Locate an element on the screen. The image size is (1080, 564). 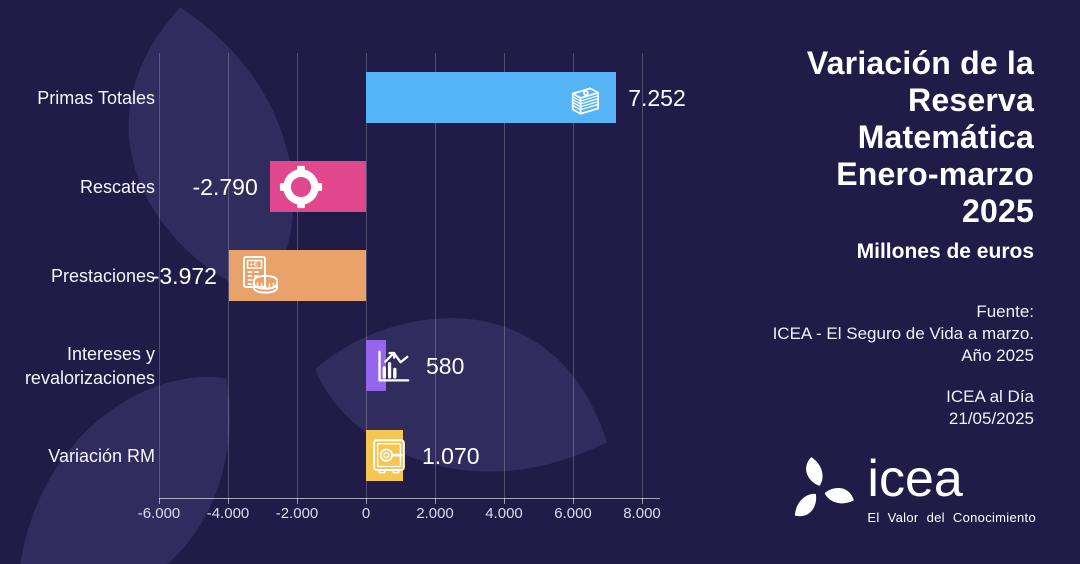
growth-chart-icon is located at coordinates (391, 366).